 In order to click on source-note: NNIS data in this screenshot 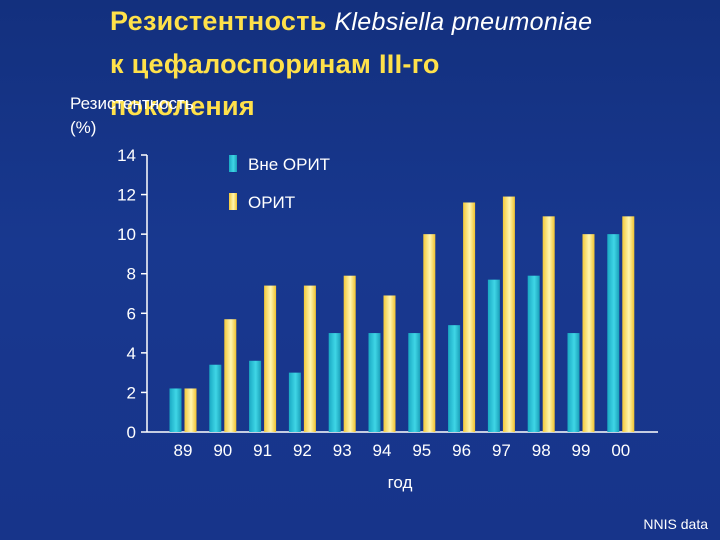, I will do `click(675, 524)`.